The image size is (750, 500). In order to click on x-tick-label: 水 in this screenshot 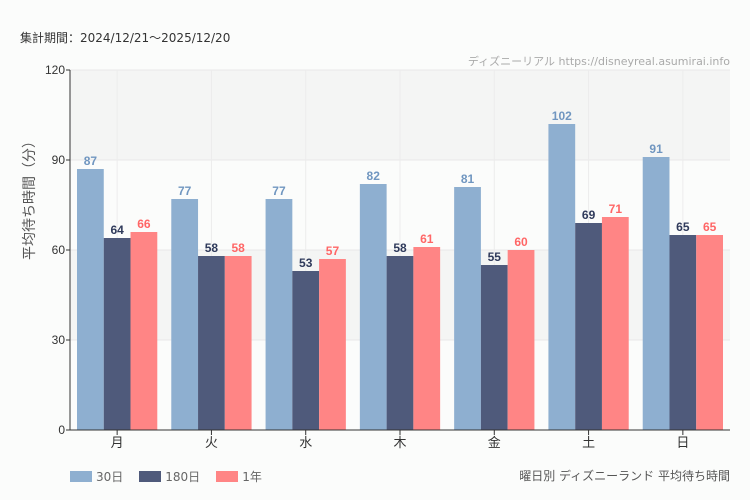, I will do `click(305, 443)`.